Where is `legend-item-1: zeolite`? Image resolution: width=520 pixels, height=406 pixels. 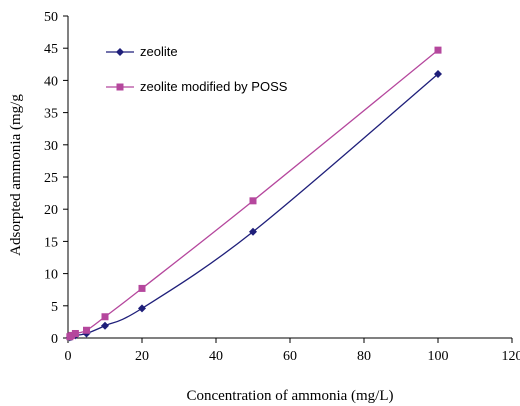
legend-item-1: zeolite is located at coordinates (142, 51).